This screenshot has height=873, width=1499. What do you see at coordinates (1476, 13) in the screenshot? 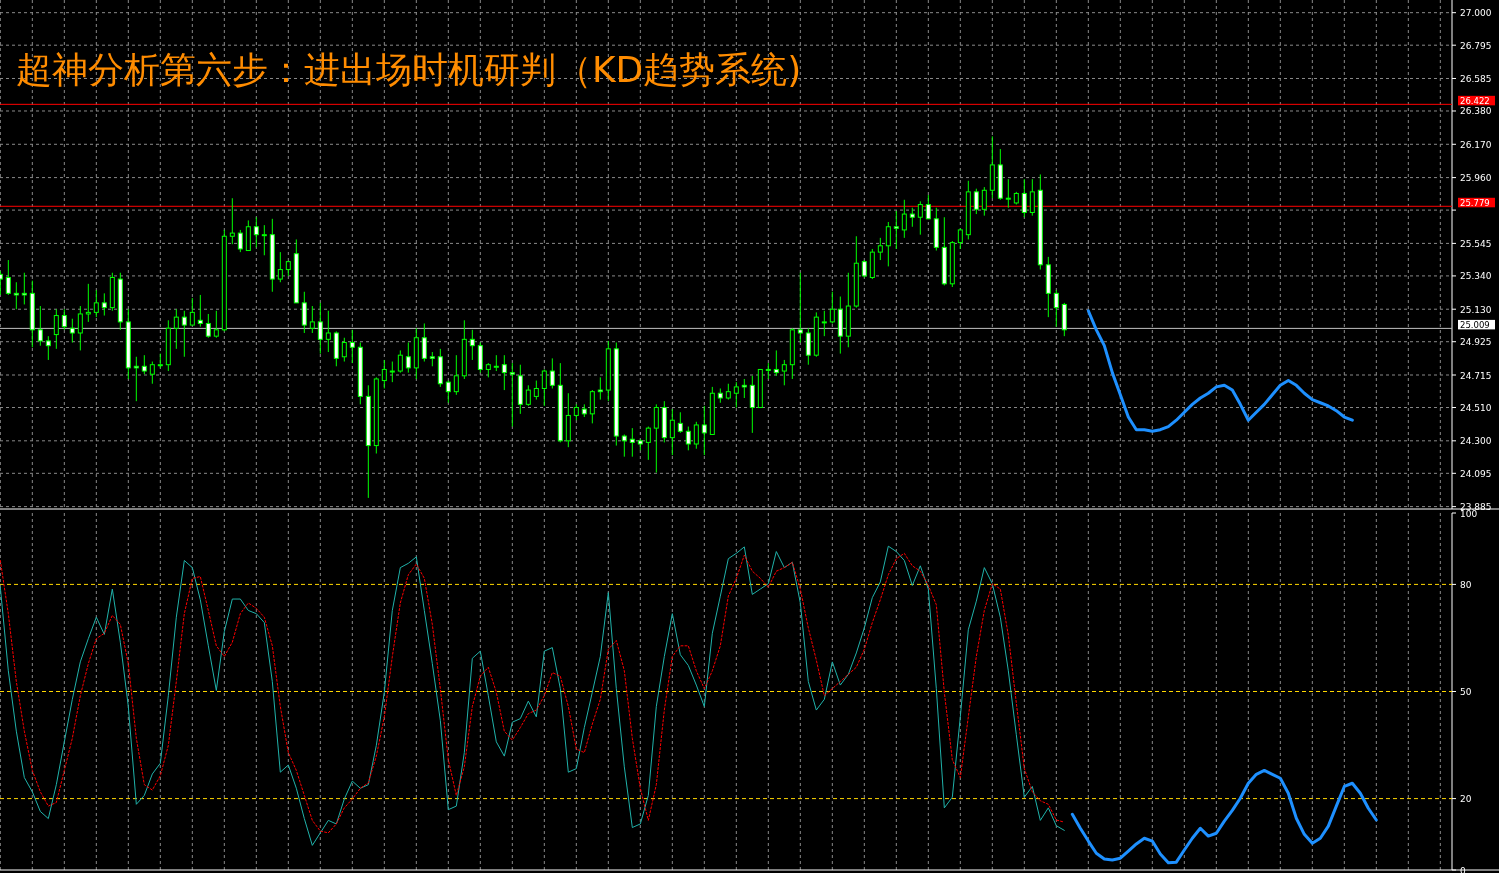
I see `y-tick-label: 27.000` at bounding box center [1476, 13].